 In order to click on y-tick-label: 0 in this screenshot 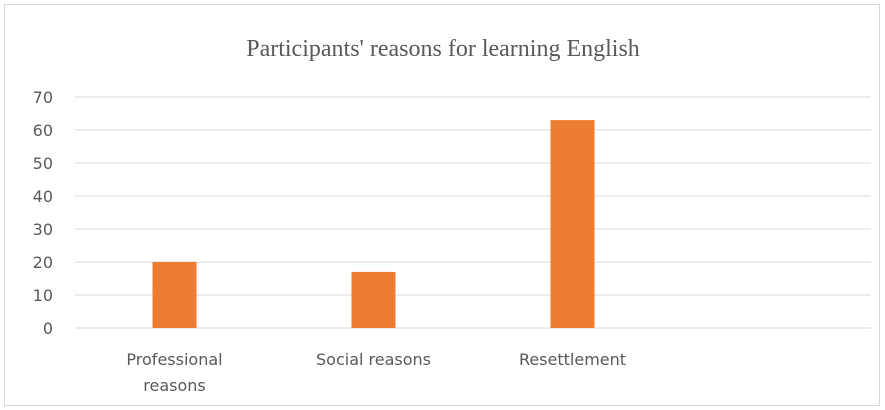, I will do `click(48, 328)`.